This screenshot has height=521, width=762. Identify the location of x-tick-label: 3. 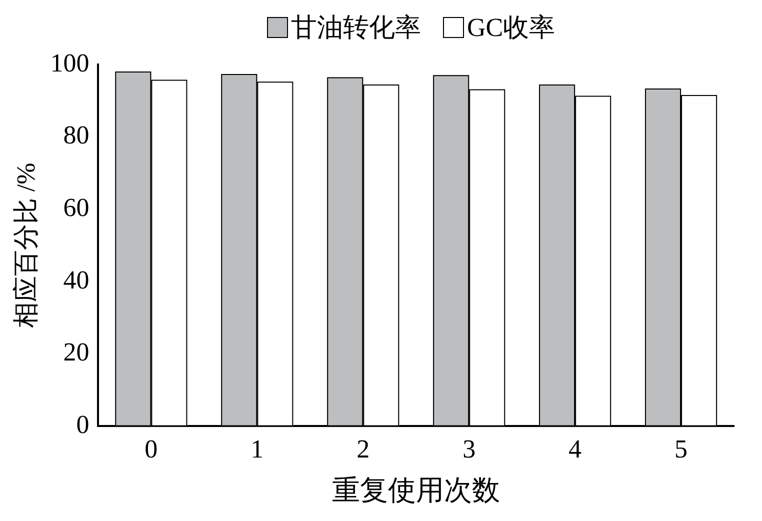
(469, 449).